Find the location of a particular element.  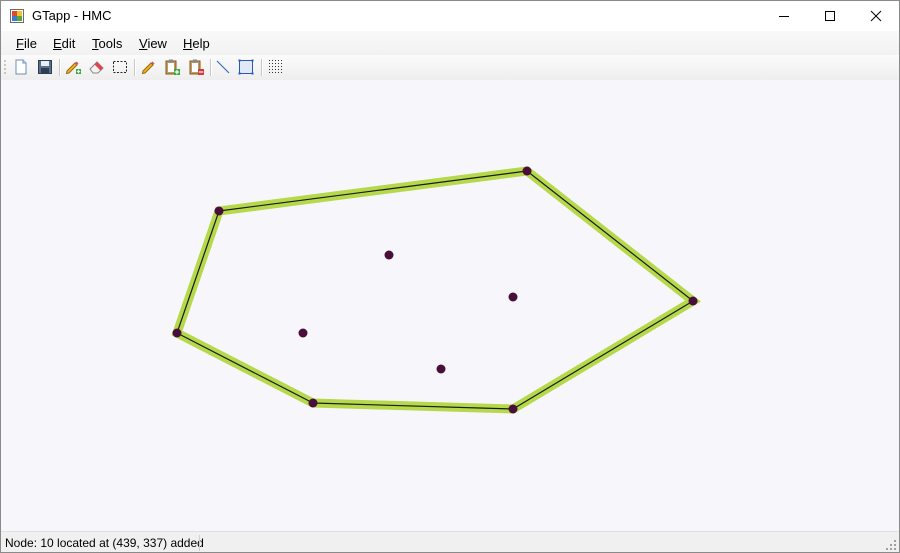

clipboard-add-icon is located at coordinates (172, 67).